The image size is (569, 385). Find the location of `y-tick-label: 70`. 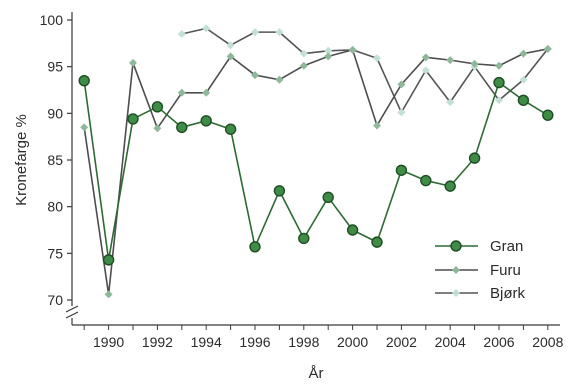

y-tick-label: 70 is located at coordinates (55, 300).